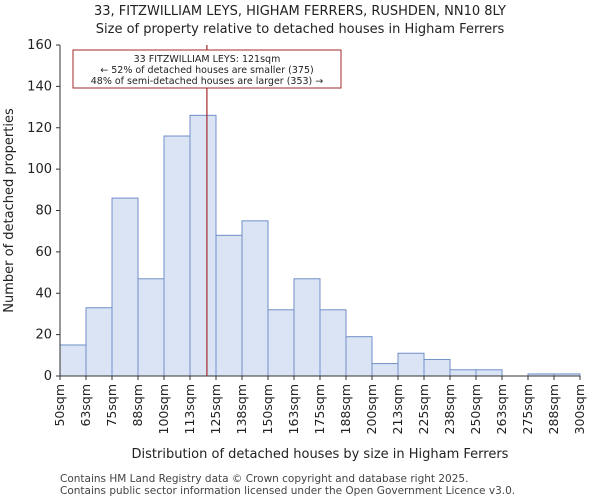  I want to click on x-tick-label: 263sqm, so click(501, 409).